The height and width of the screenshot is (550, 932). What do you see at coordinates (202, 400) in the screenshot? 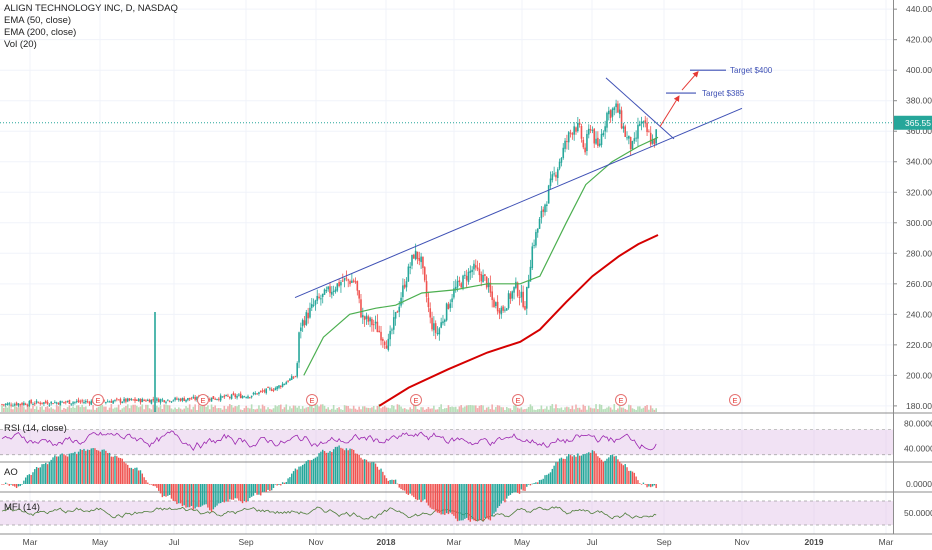
I see `earnings-marker-label-1: E` at bounding box center [202, 400].